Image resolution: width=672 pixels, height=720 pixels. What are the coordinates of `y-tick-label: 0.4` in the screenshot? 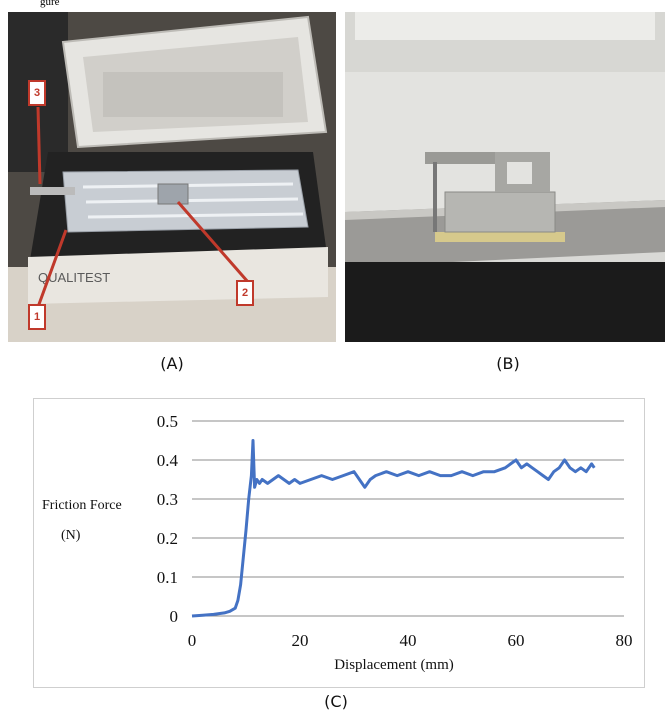 It's located at (168, 460).